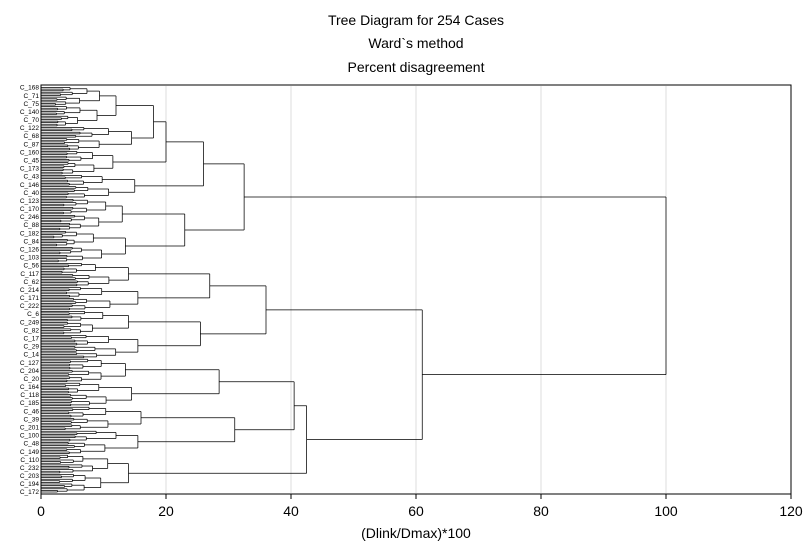 The image size is (807, 542). I want to click on leaf-label-50: C_172, so click(30, 492).